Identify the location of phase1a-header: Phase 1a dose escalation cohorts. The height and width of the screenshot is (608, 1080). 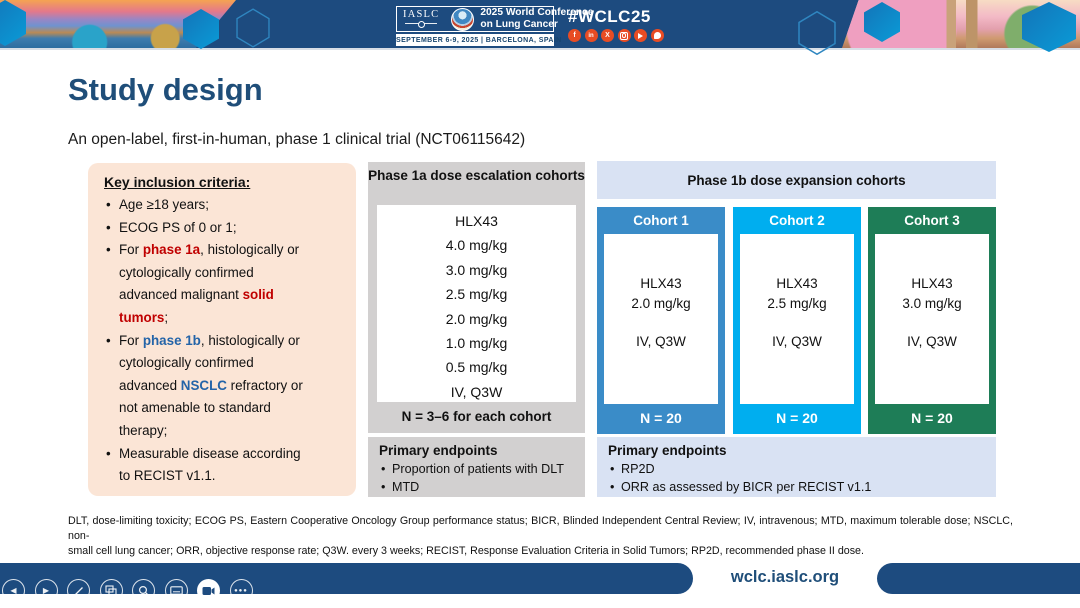
(476, 175).